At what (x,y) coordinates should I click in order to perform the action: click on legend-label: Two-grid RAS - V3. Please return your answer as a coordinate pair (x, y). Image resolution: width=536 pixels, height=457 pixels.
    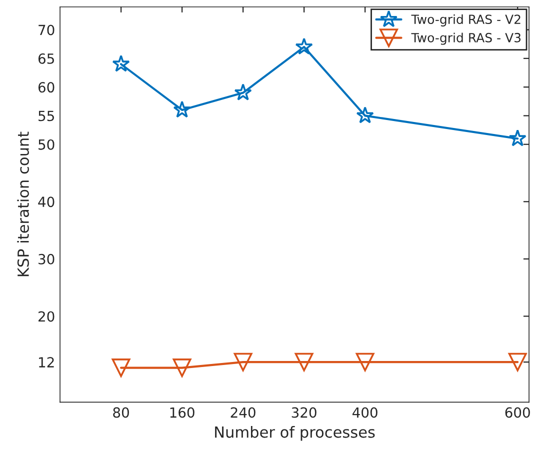
    Looking at the image, I should click on (466, 38).